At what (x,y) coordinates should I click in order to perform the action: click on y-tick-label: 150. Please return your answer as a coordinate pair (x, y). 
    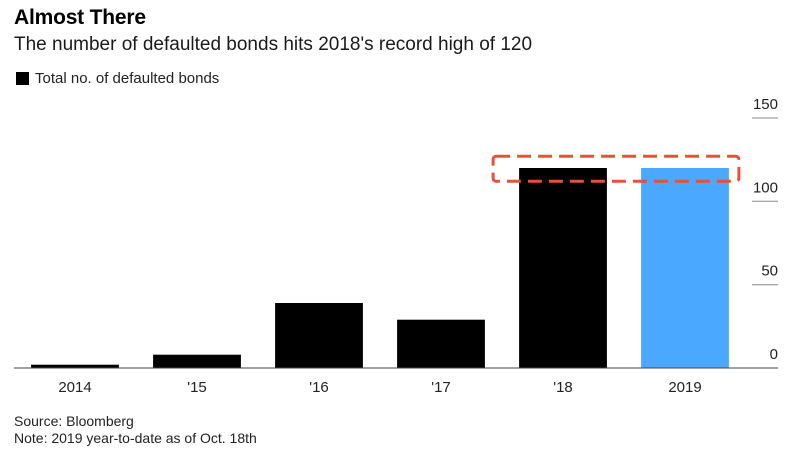
    Looking at the image, I should click on (765, 104).